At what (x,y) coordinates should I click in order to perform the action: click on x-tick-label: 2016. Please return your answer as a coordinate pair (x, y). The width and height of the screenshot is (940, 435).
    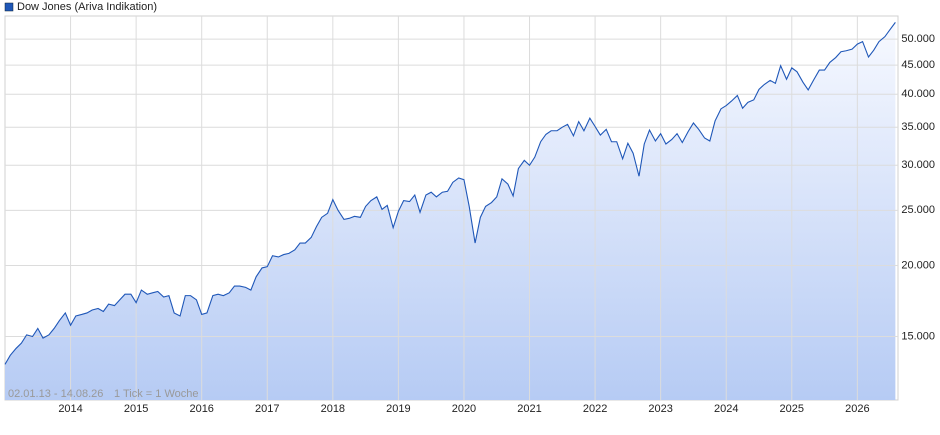
    Looking at the image, I should click on (201, 409).